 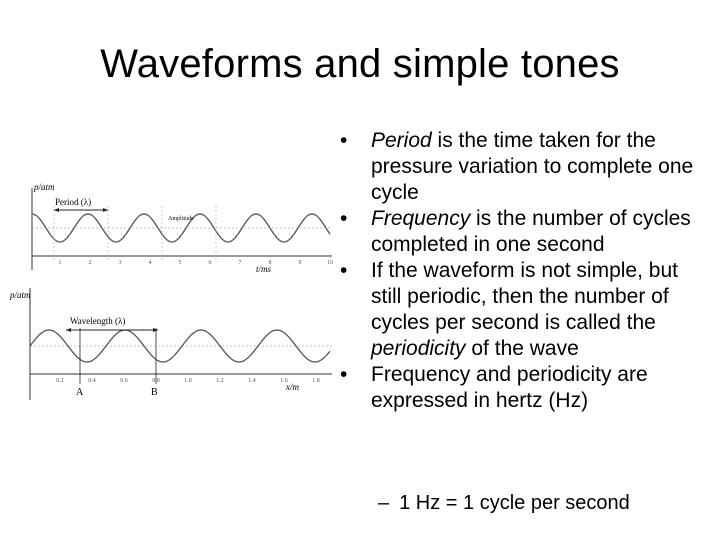 What do you see at coordinates (180, 263) in the screenshot?
I see `period-tick-label: 5` at bounding box center [180, 263].